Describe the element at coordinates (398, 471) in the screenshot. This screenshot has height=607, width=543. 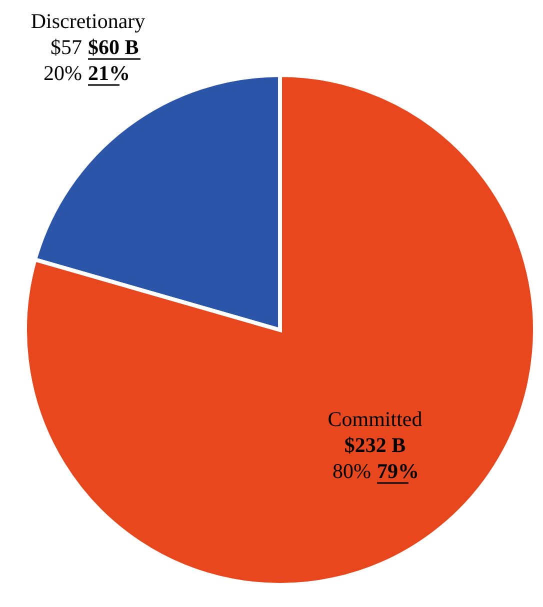
I see `text: 79%` at that location.